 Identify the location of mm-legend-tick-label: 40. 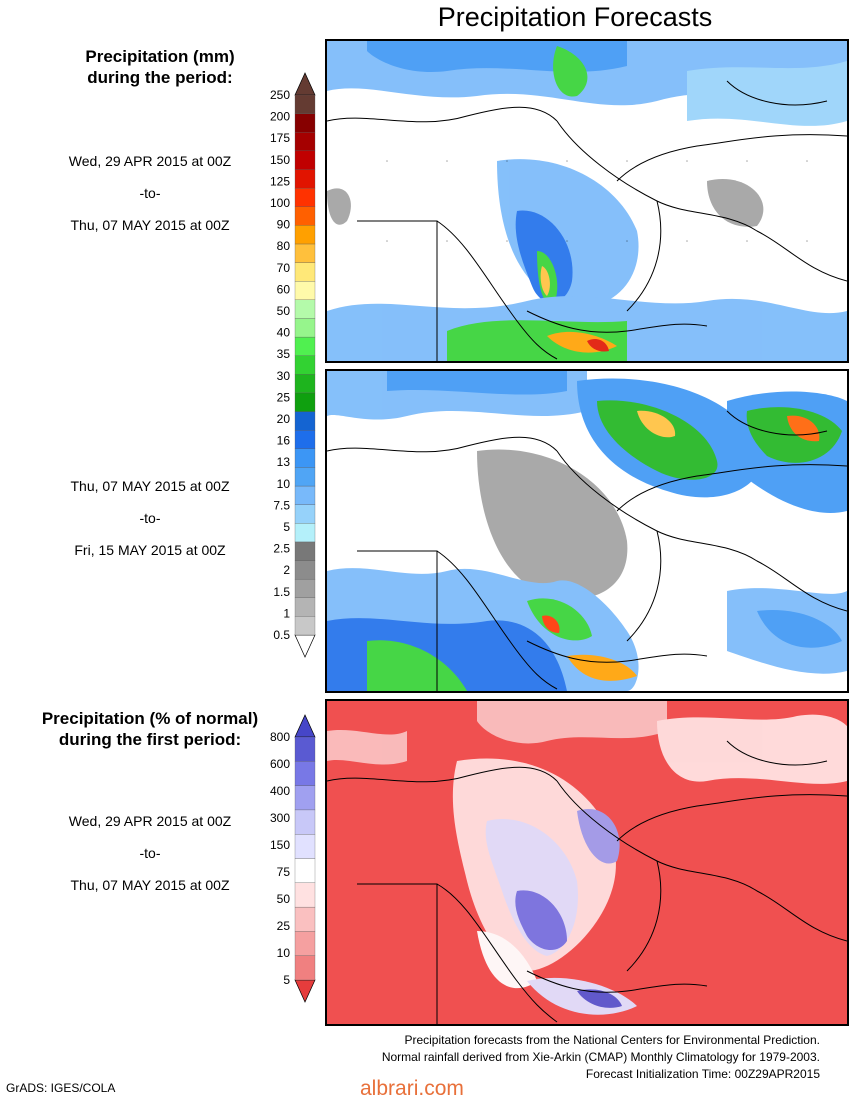
(284, 333).